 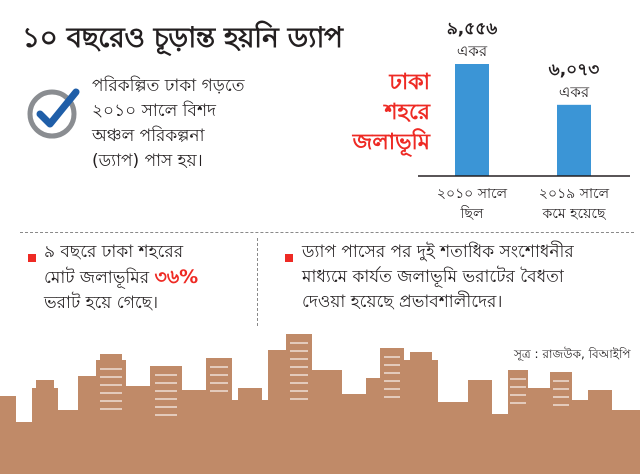 I want to click on fact-line: দেওয়া হয়েছে প্রভাবশালীদের।, so click(x=402, y=302).